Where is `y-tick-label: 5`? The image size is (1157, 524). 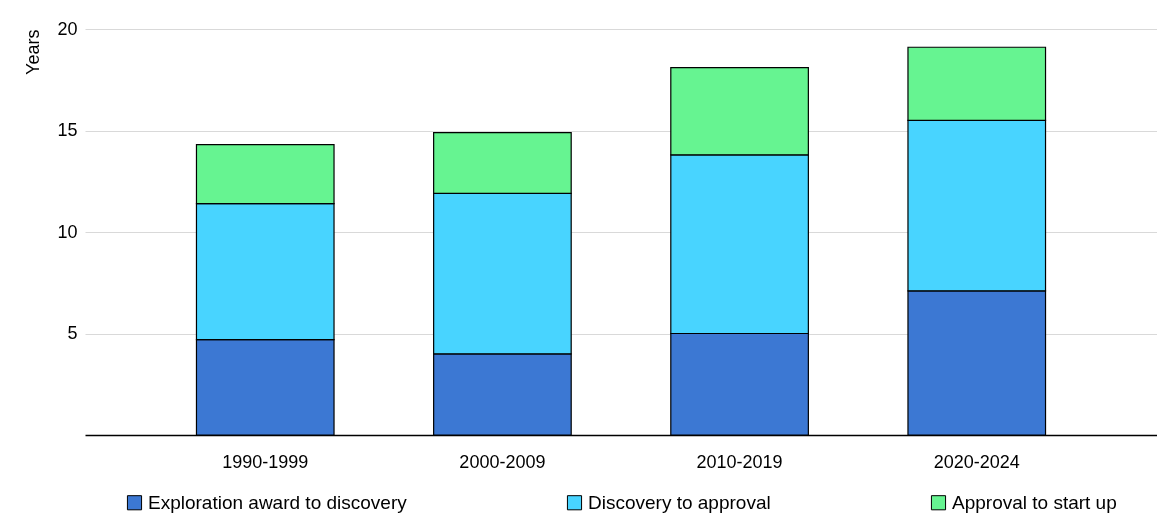
y-tick-label: 5 is located at coordinates (72, 333).